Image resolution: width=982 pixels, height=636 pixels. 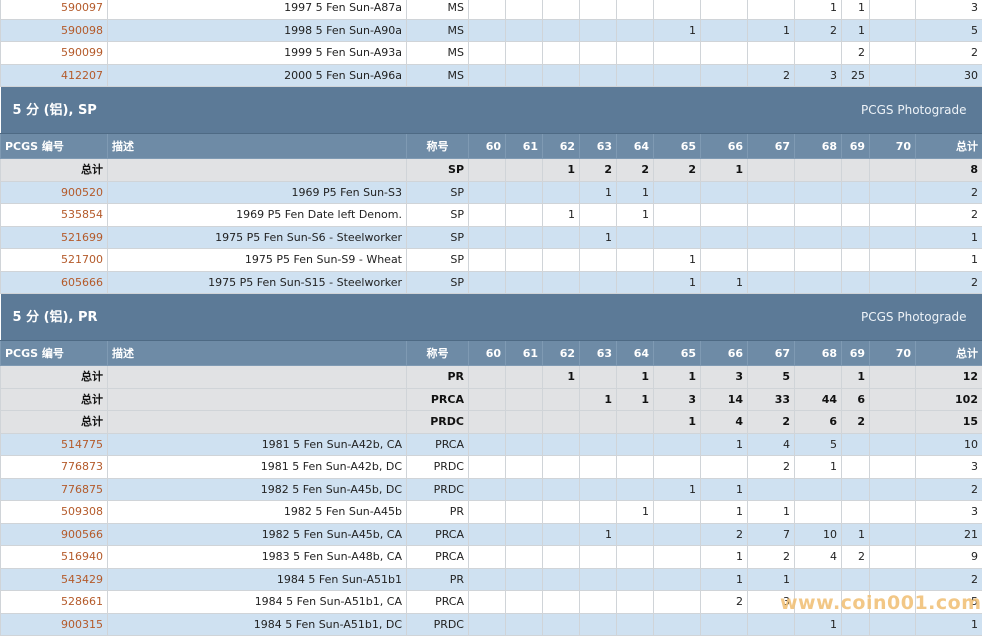 I want to click on total-count-cell: 102, so click(x=949, y=399).